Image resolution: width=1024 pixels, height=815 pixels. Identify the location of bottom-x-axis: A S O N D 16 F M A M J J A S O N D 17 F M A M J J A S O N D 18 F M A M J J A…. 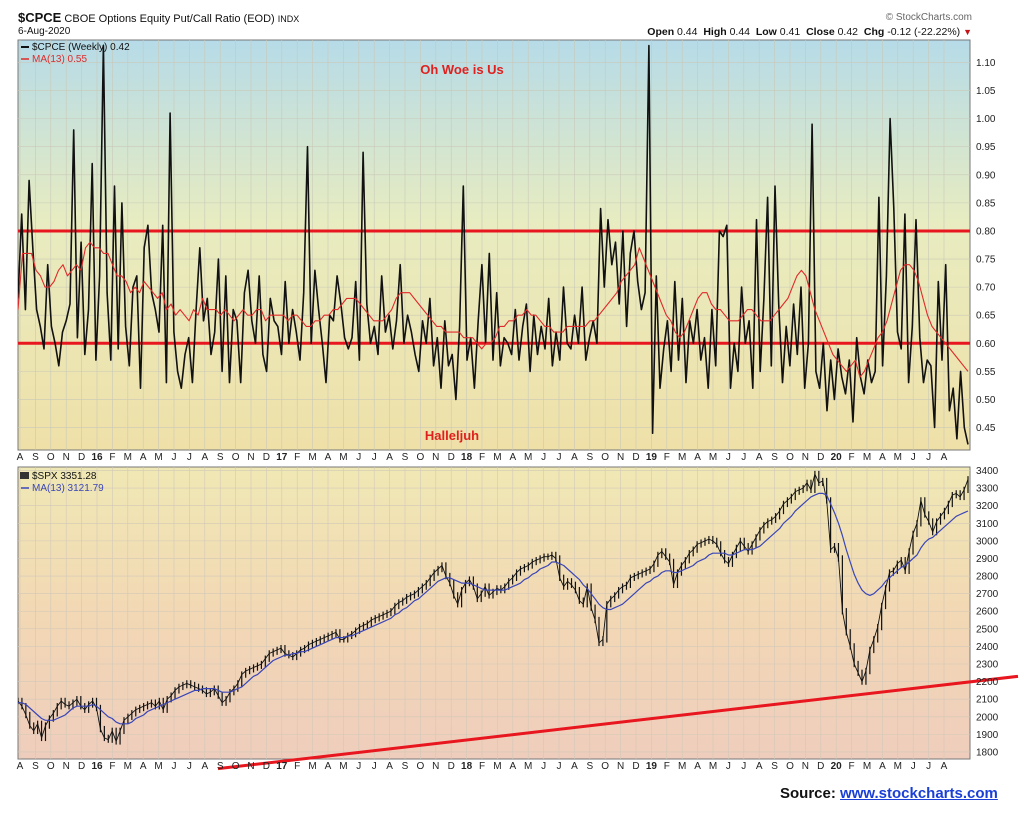
(482, 766).